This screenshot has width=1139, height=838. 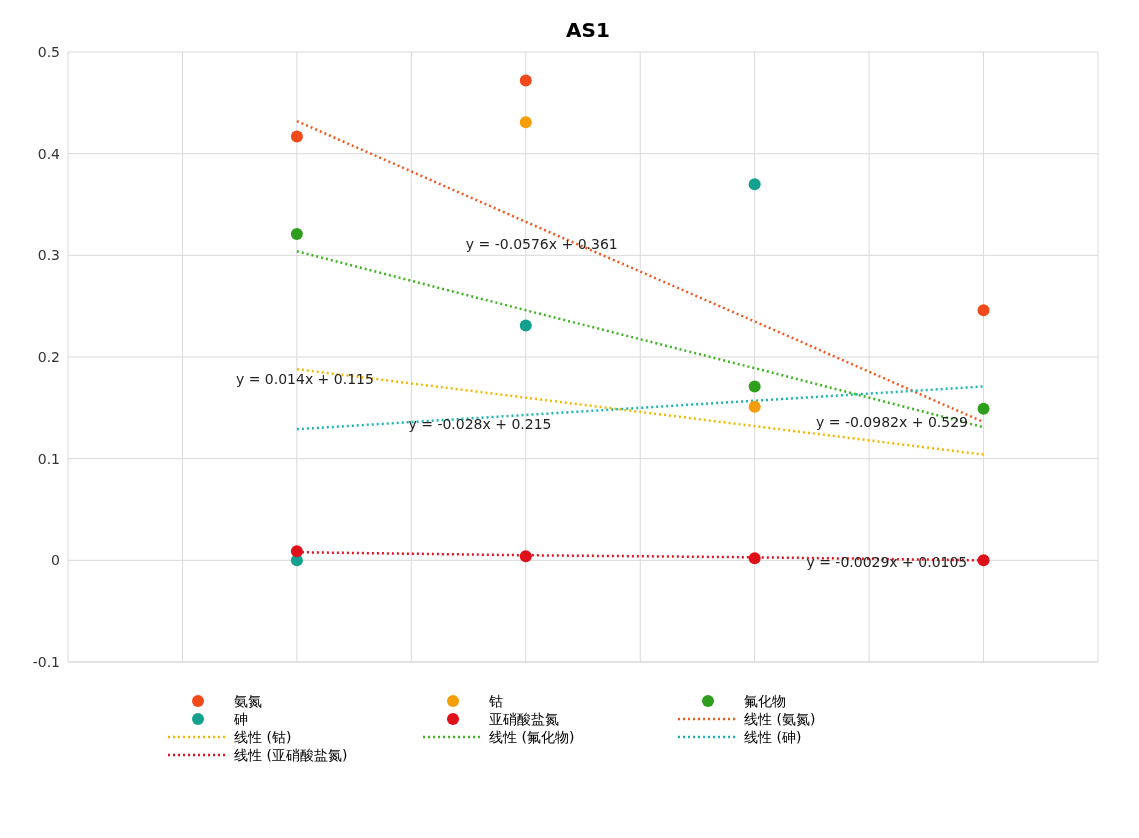 What do you see at coordinates (892, 421) in the screenshot?
I see `annotation: y = -0.0982x + 0.529` at bounding box center [892, 421].